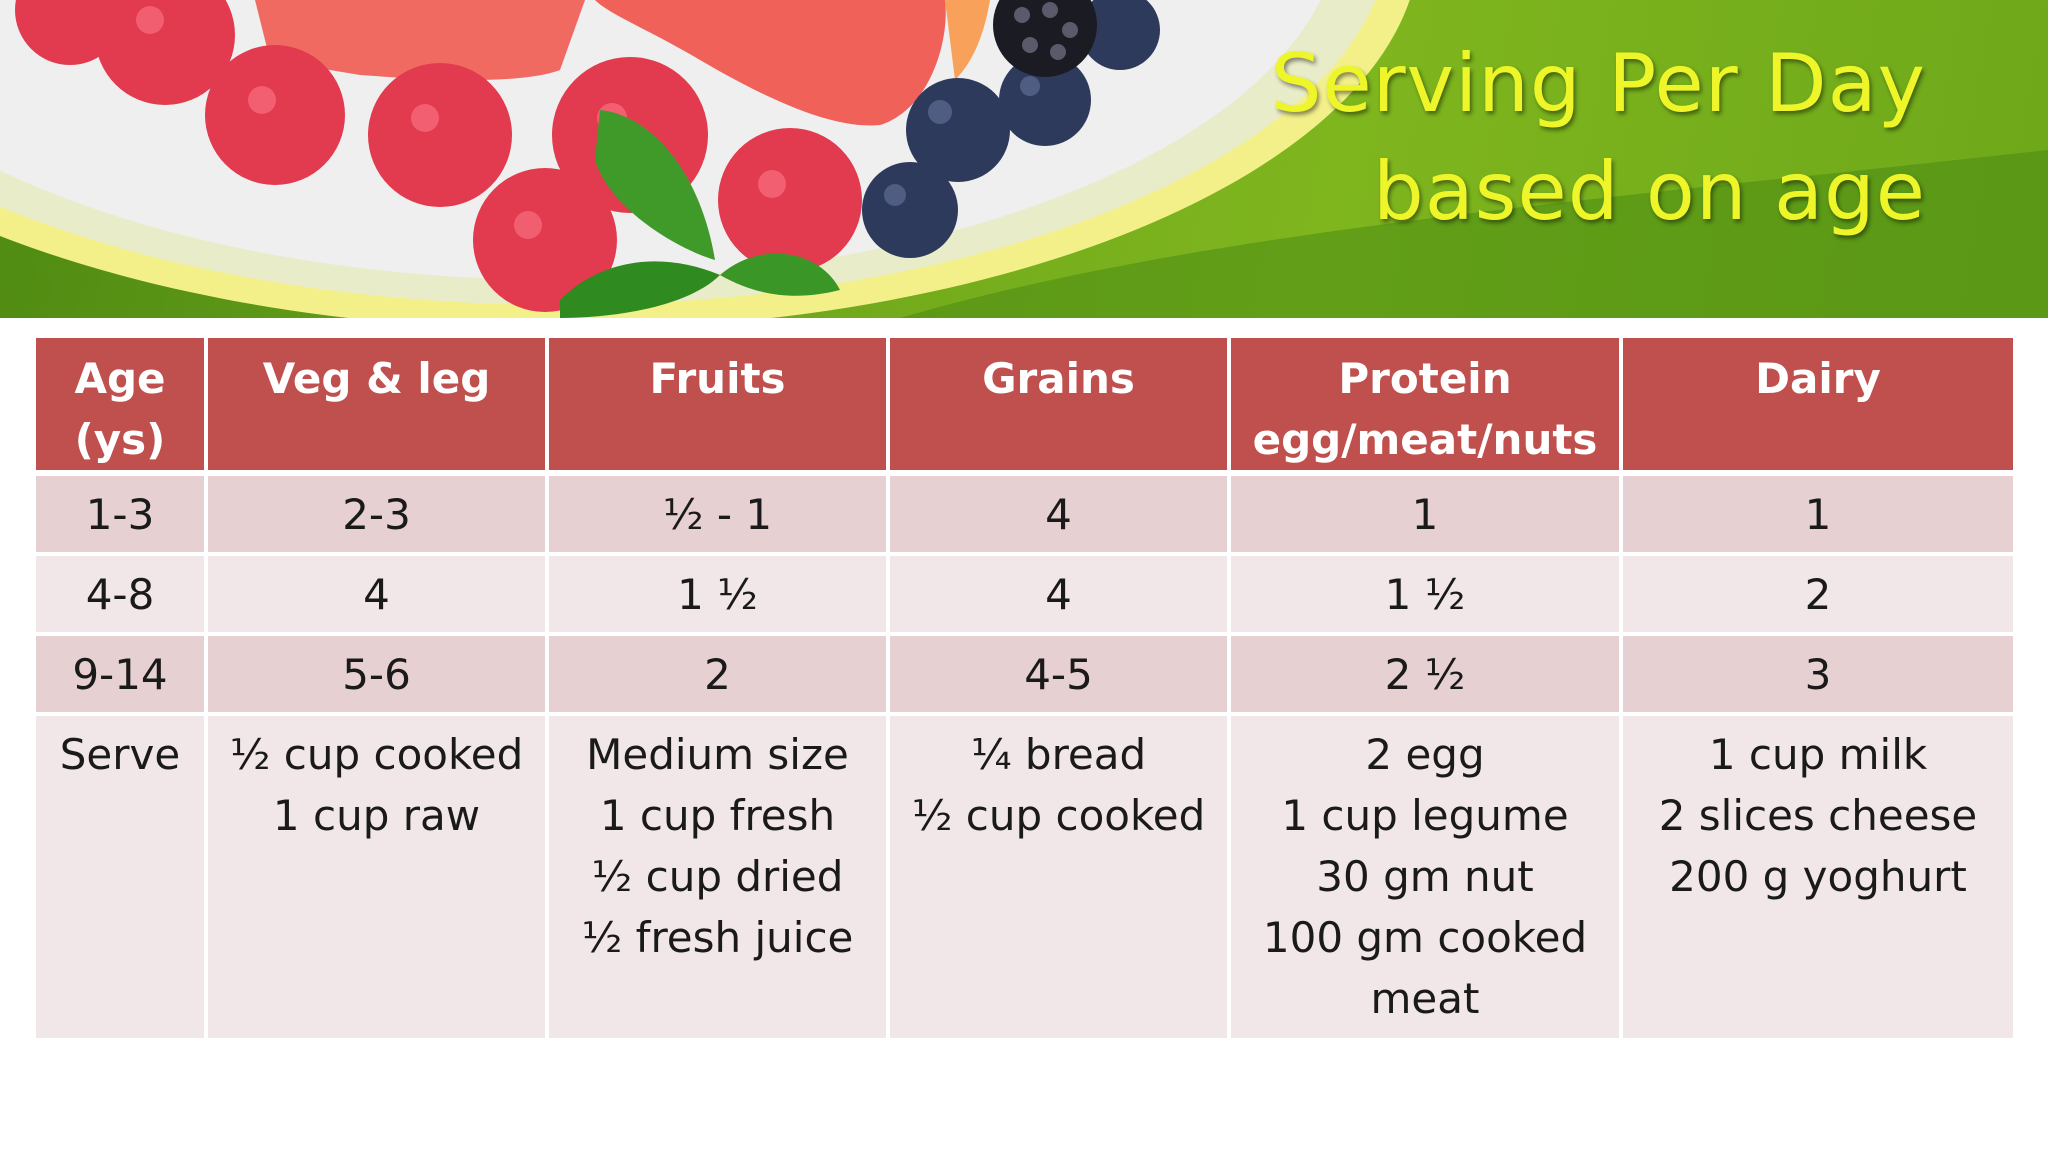 The width and height of the screenshot is (2048, 1152). I want to click on cell-age: 4-8, so click(122, 594).